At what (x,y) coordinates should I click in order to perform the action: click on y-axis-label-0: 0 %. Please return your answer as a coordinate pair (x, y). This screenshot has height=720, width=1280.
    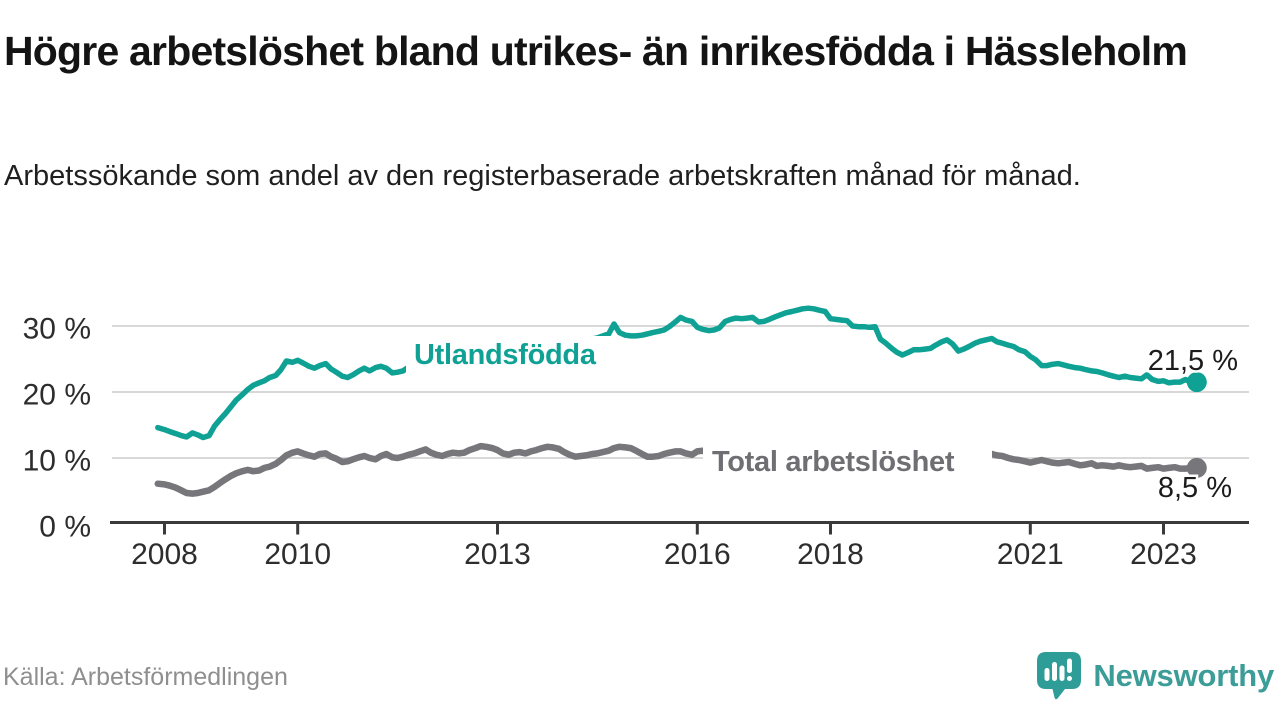
    Looking at the image, I should click on (65, 527).